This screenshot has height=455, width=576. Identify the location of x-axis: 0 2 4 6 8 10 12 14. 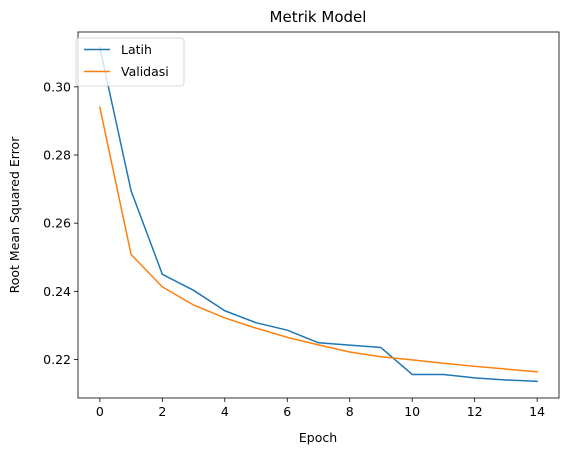
(320, 408).